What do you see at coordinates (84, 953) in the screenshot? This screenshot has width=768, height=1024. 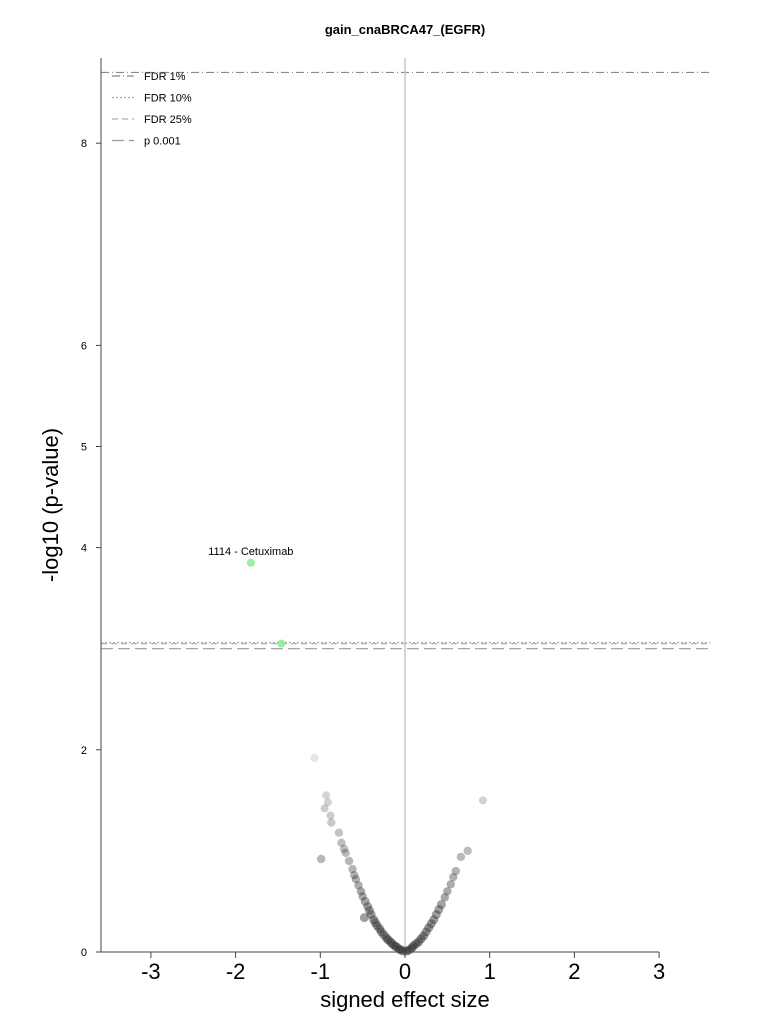 I see `y-tick-label: 0` at bounding box center [84, 953].